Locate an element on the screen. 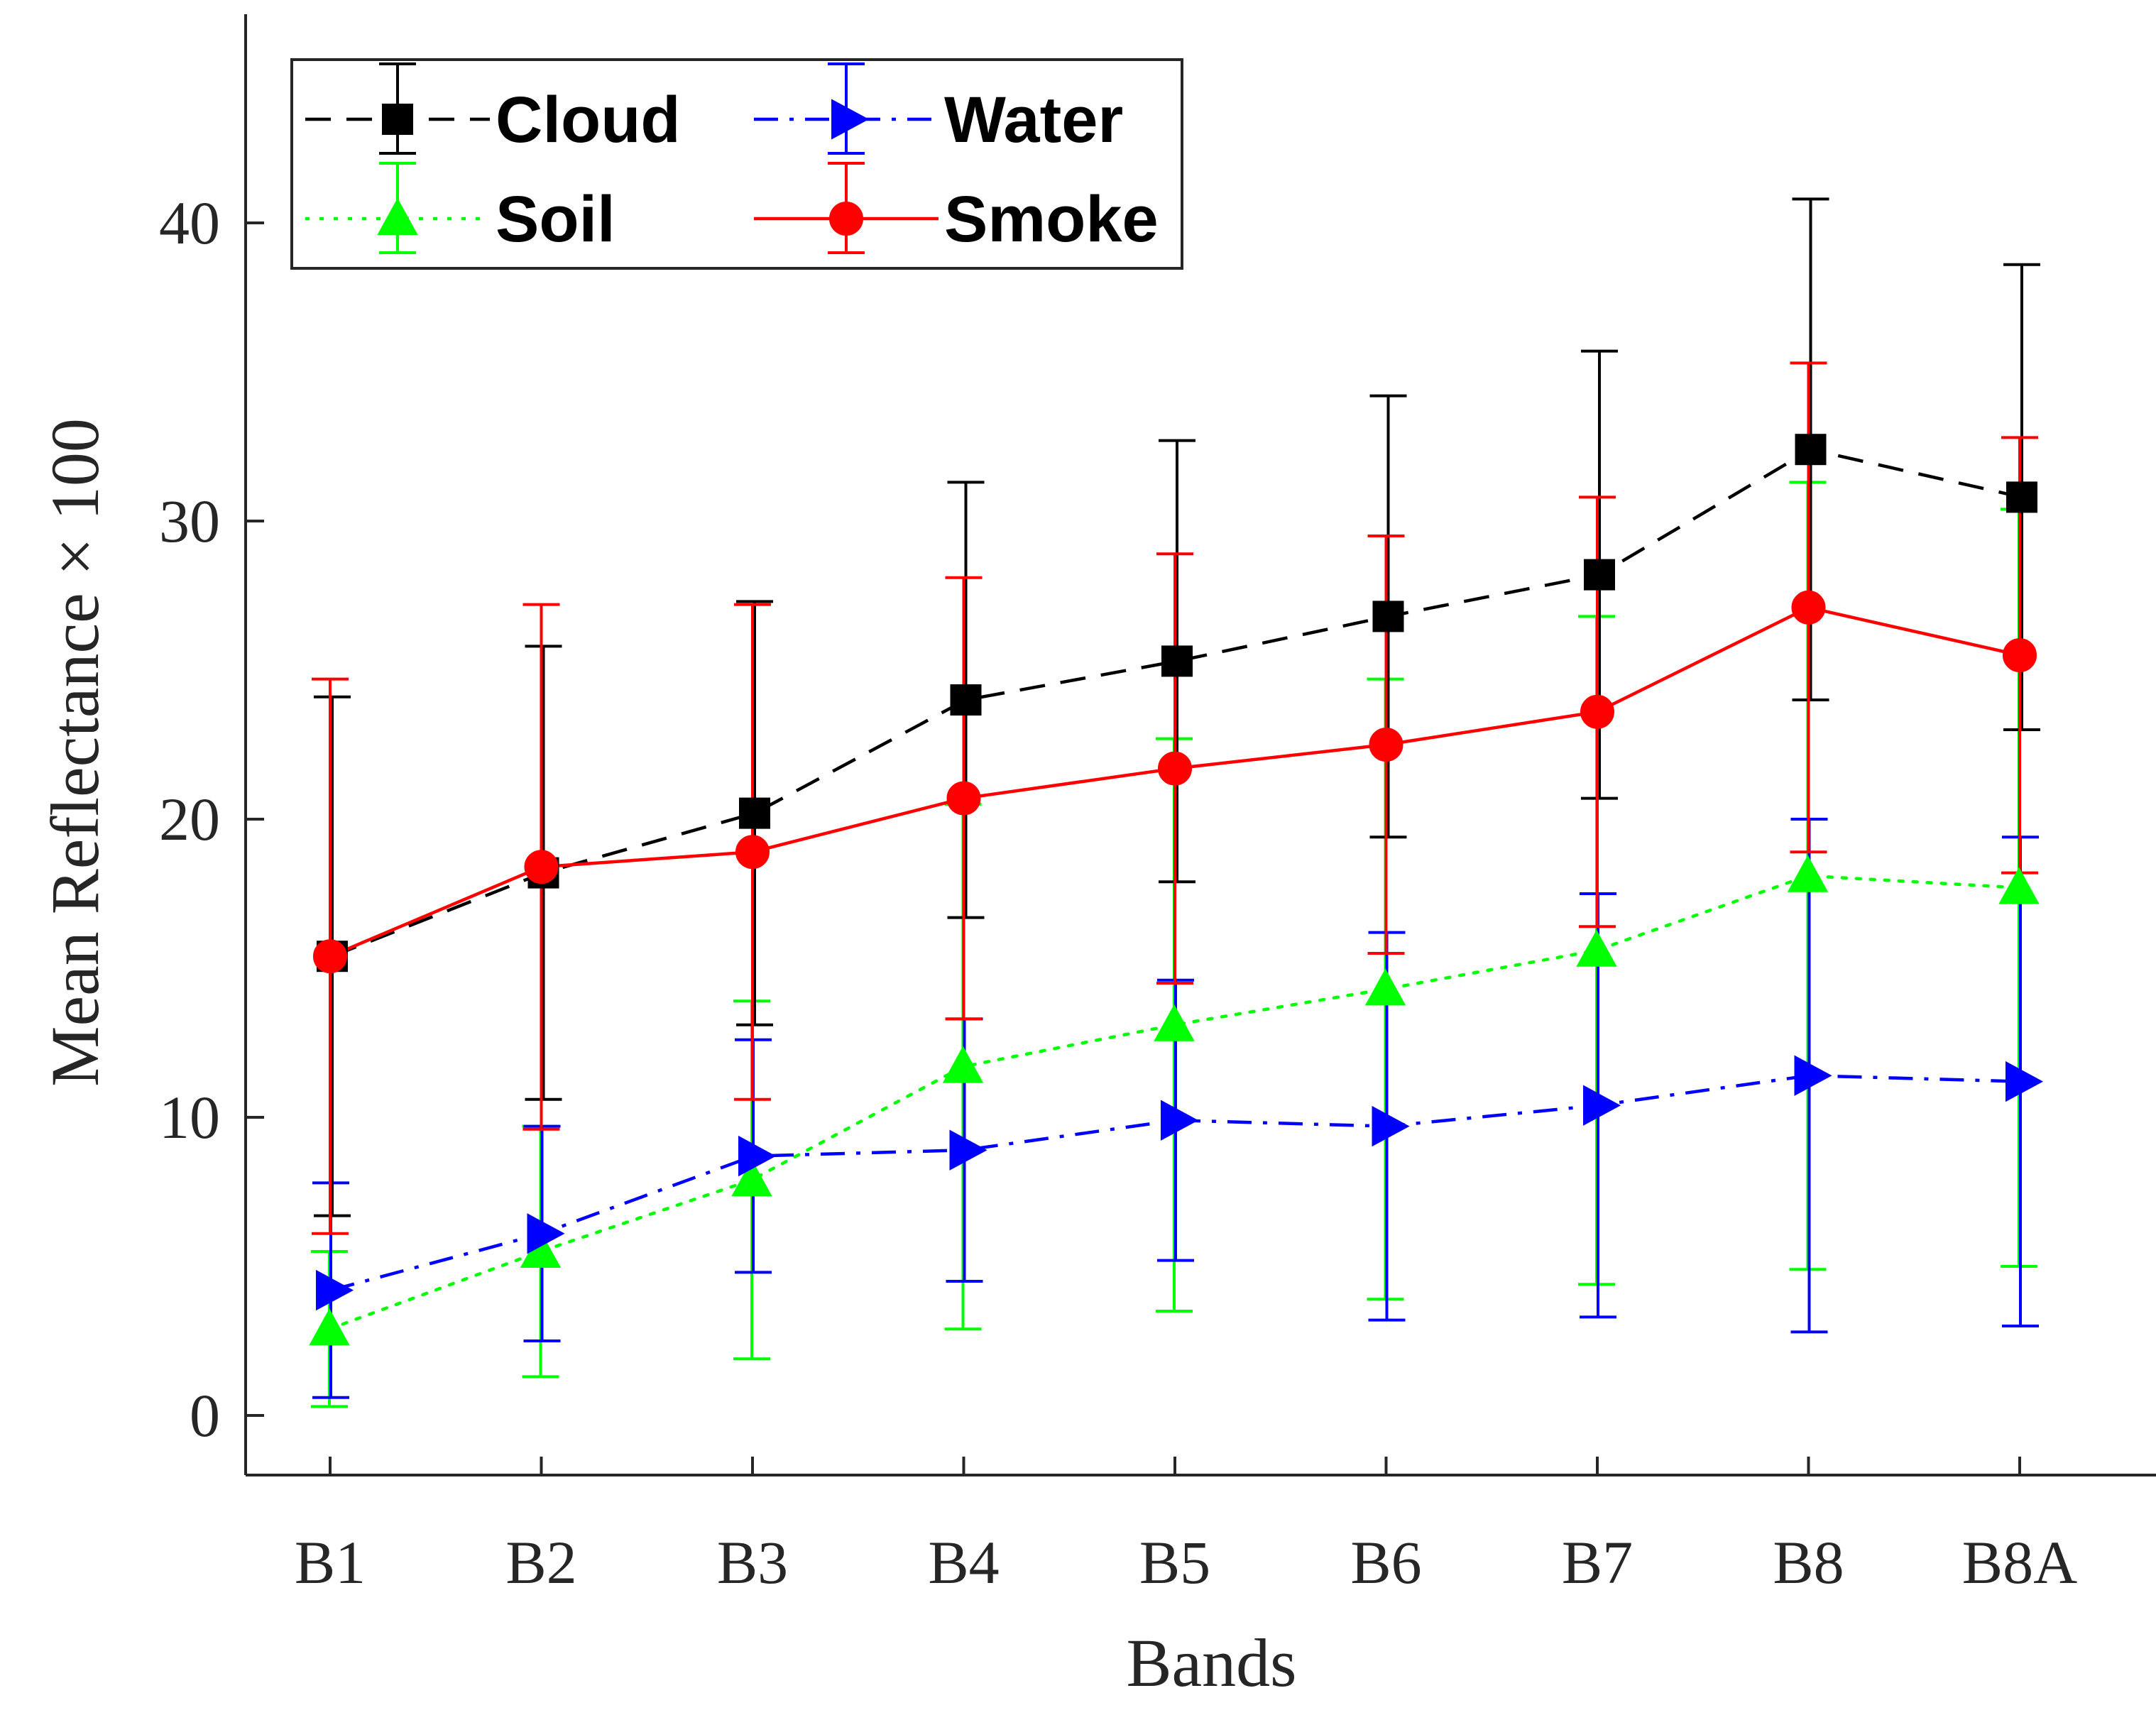 The width and height of the screenshot is (2156, 1715). legend: Cloud Water Soil Smoke is located at coordinates (737, 164).